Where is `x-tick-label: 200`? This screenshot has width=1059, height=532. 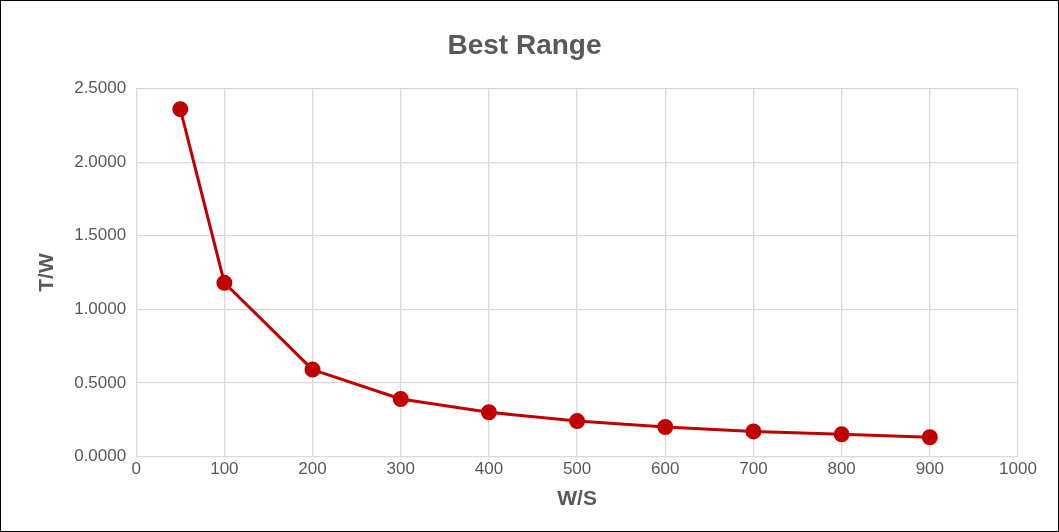
x-tick-label: 200 is located at coordinates (312, 469).